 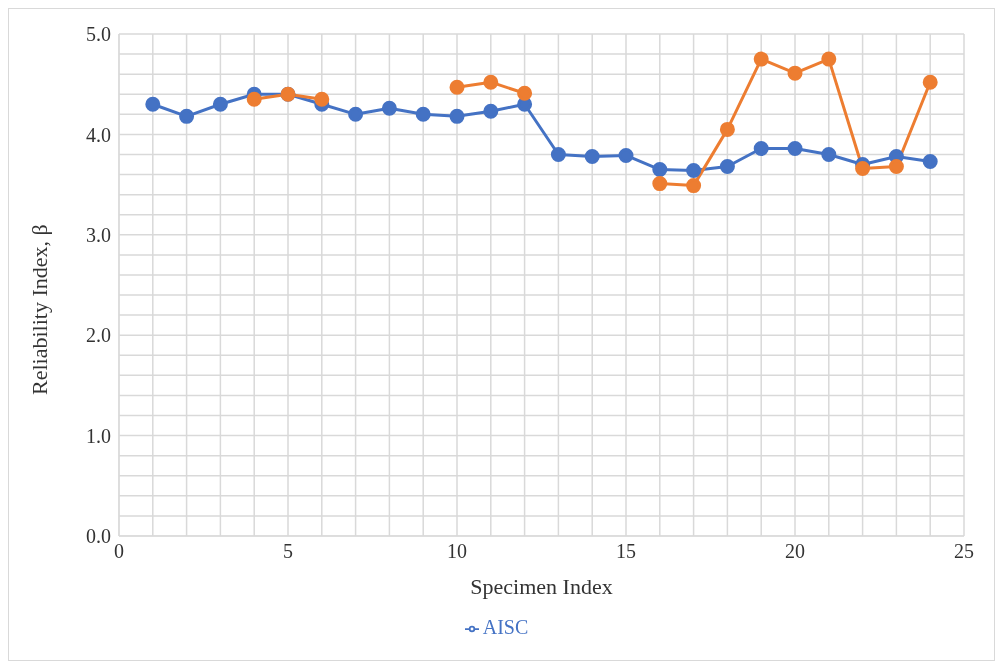 I want to click on y-tick-label: 3.0, so click(x=98, y=234).